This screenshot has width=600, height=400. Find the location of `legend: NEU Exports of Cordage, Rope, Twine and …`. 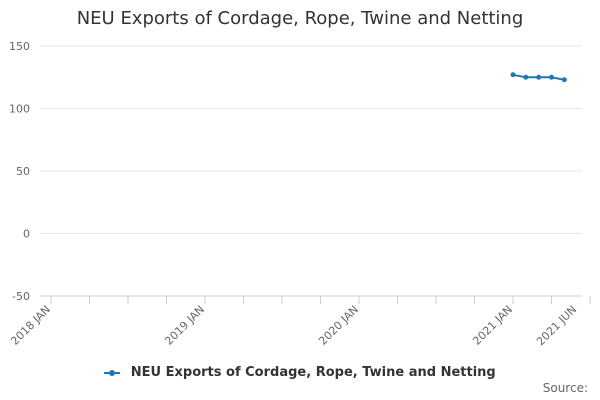

legend: NEU Exports of Cordage, Rope, Twine and … is located at coordinates (300, 372).